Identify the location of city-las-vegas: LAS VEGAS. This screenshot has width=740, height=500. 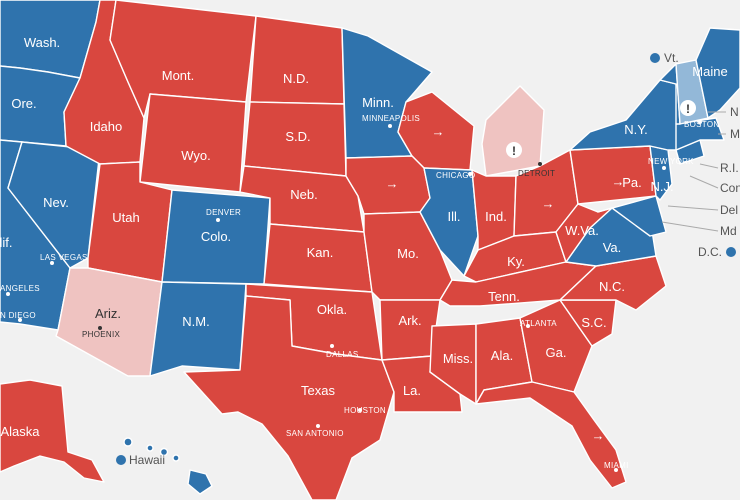
(64, 257).